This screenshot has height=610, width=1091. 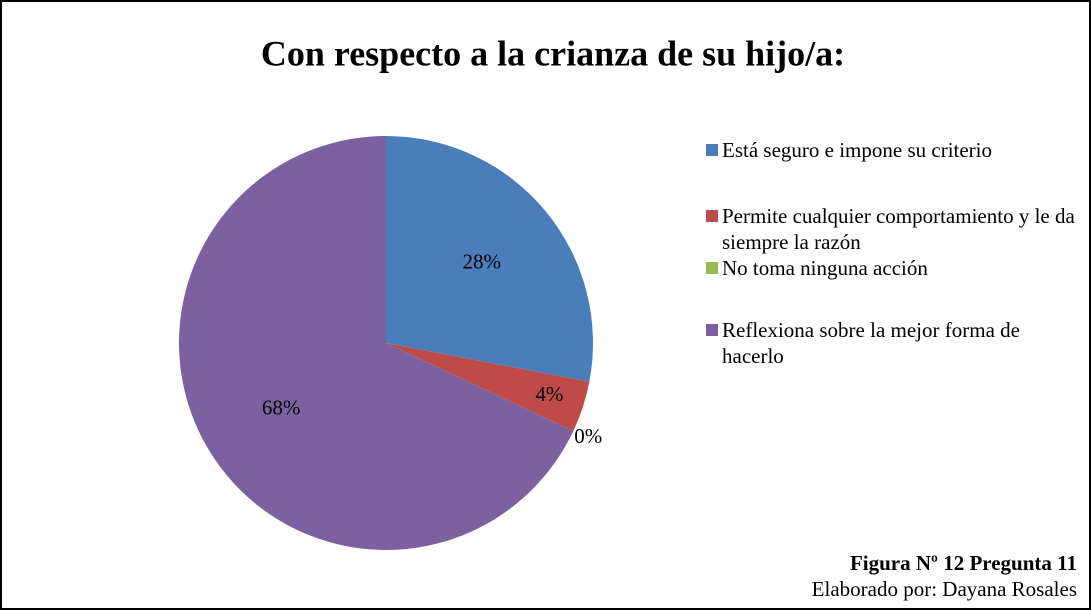 What do you see at coordinates (553, 53) in the screenshot?
I see `chart-title: Con respecto a la crianza de su hijo/a:` at bounding box center [553, 53].